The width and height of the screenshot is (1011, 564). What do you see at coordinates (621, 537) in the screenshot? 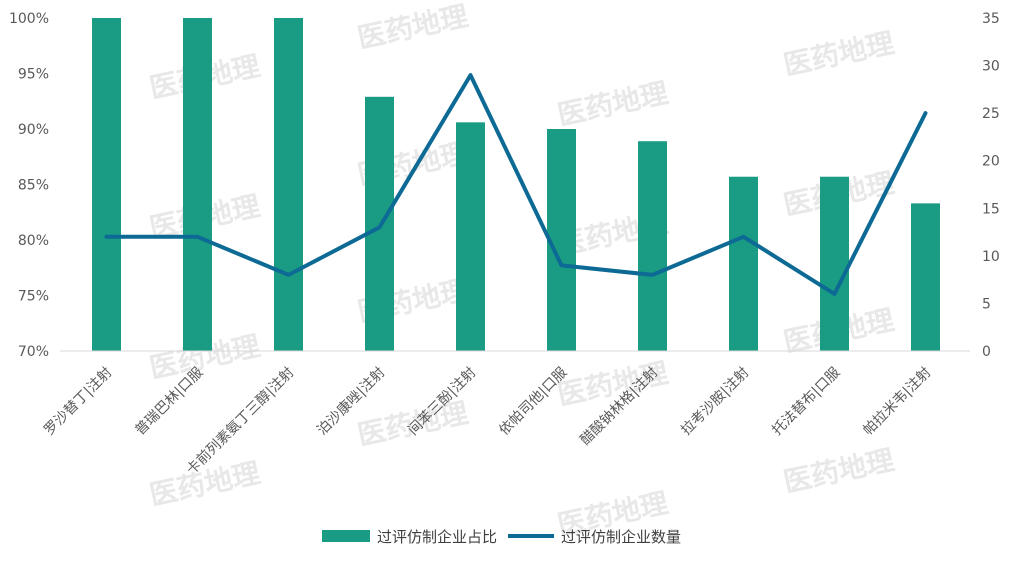
I see `legend-line-label: 过评仿制企业数量` at bounding box center [621, 537].